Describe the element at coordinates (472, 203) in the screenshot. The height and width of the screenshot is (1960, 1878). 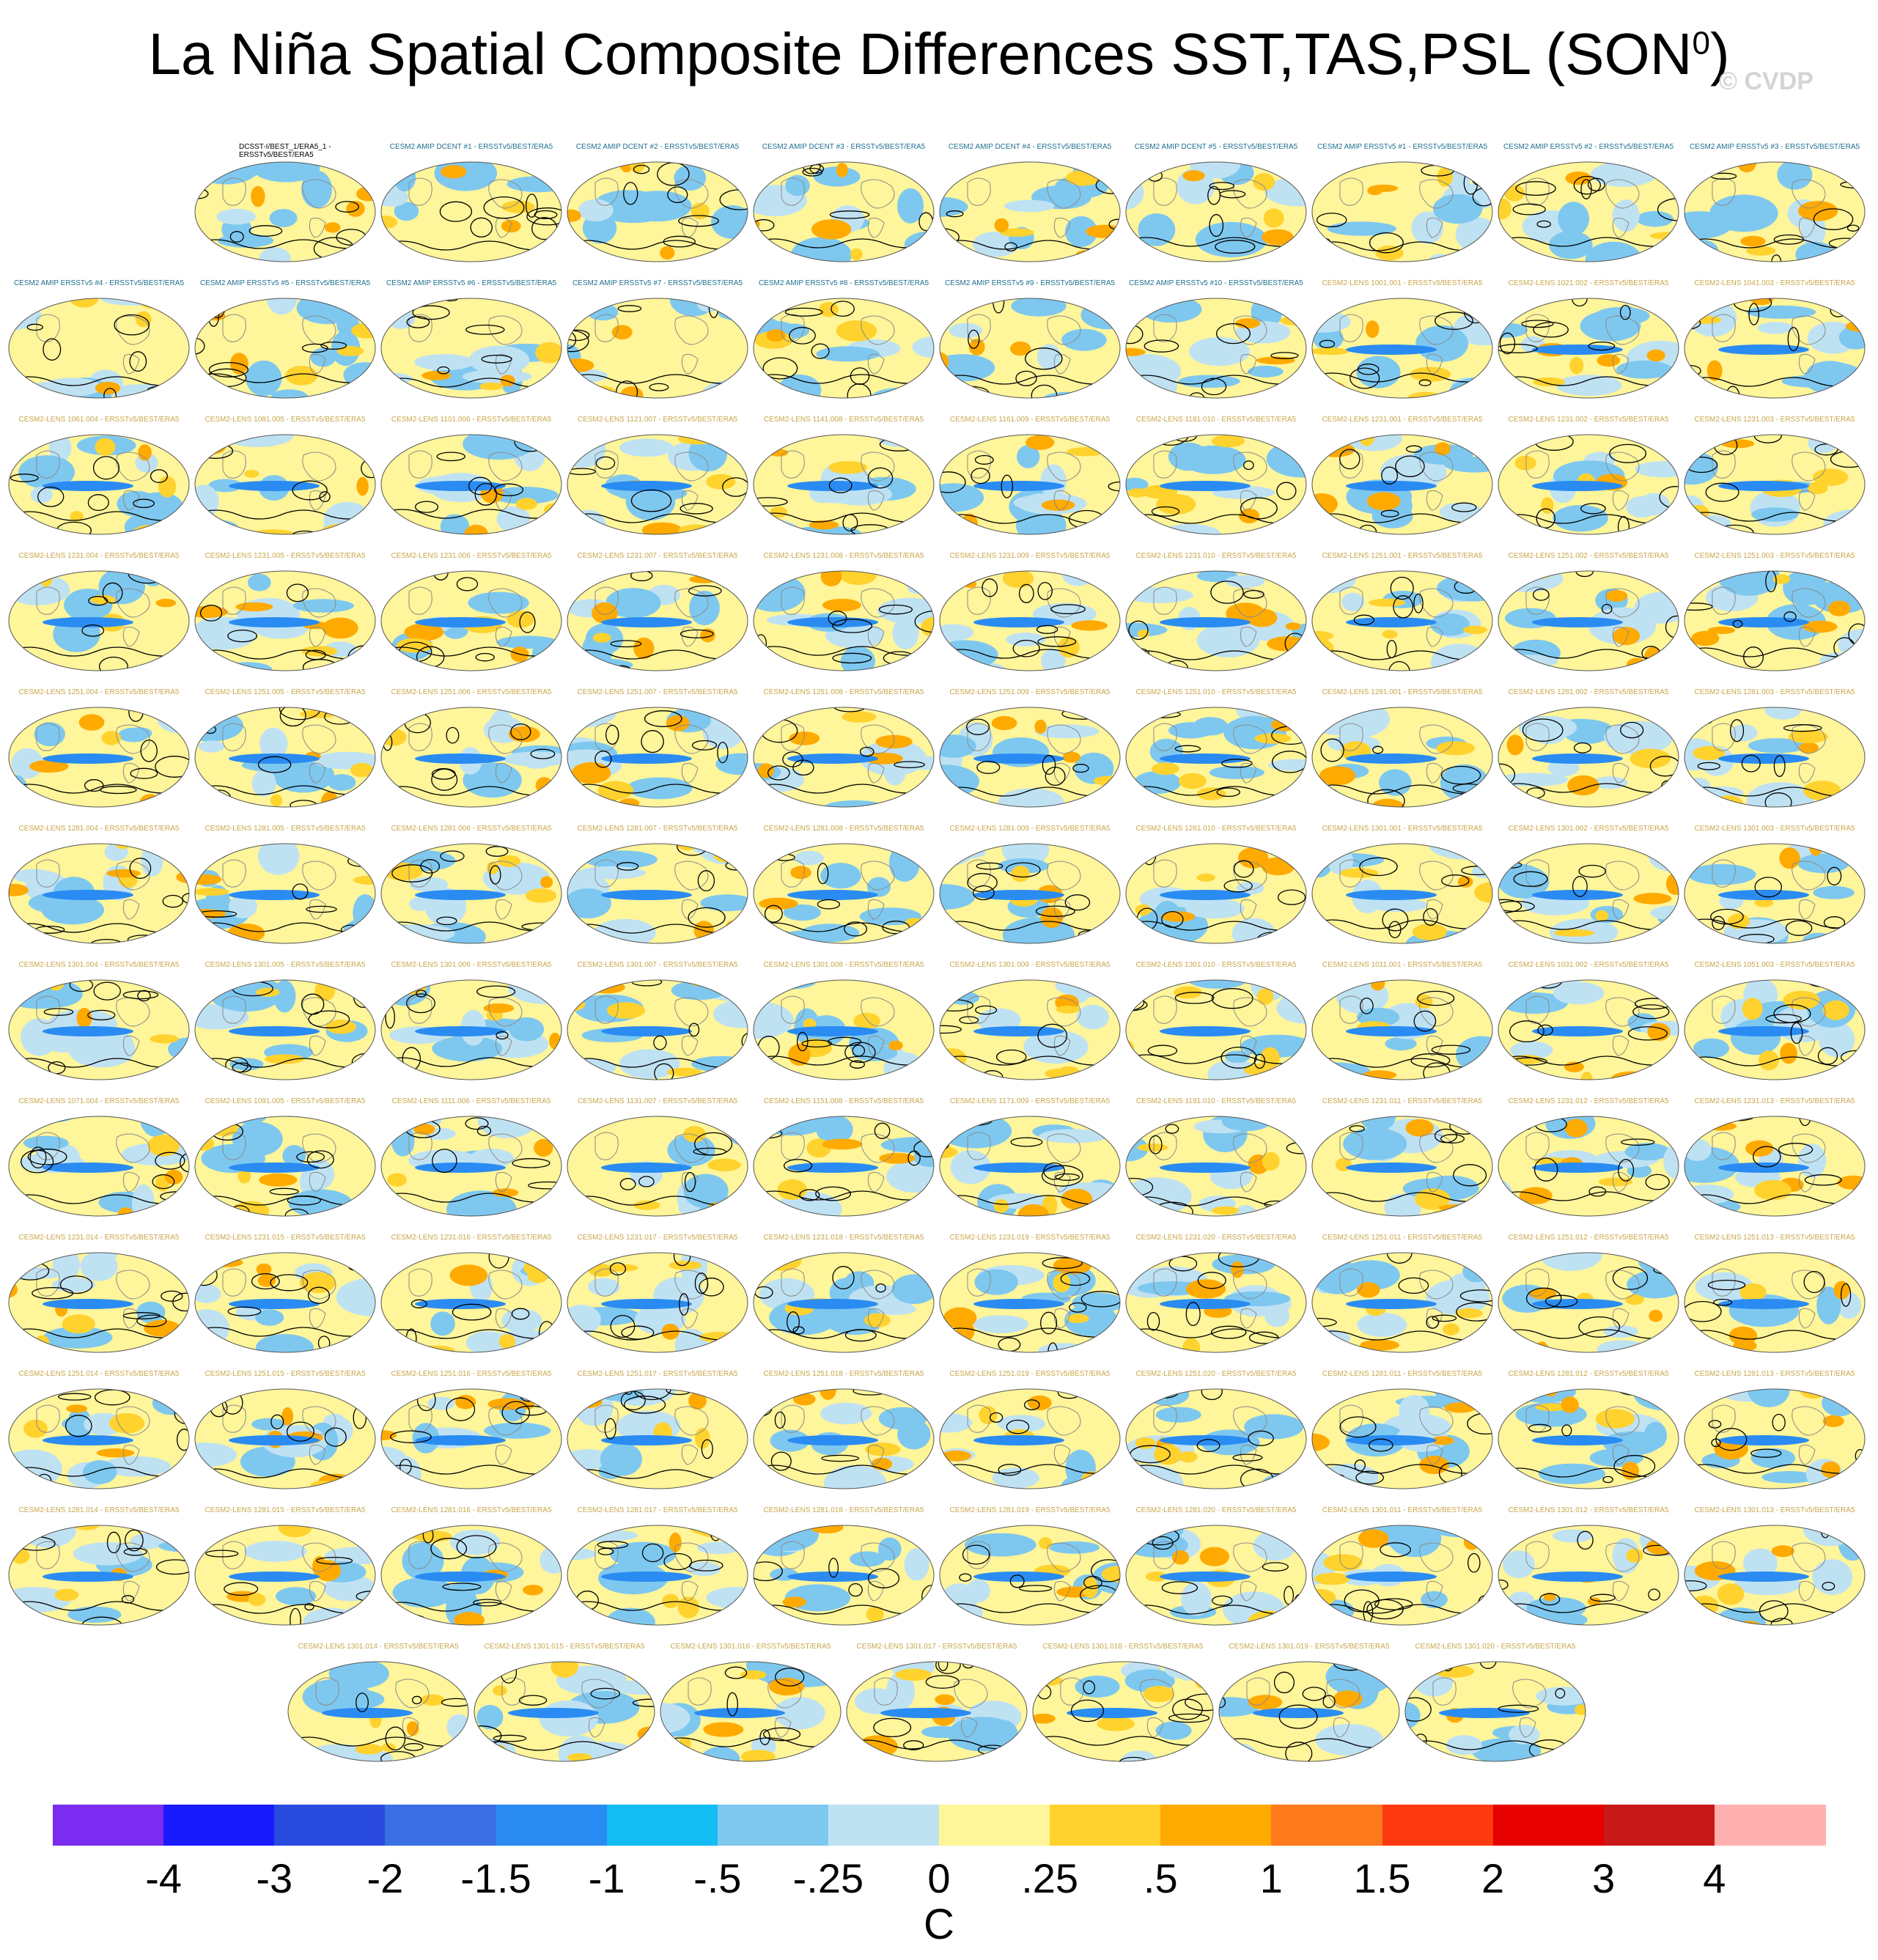
I see `map-panel: CESM2 AMIP DCENT #1 - ERSSTv5/BEST/ERA5` at that location.